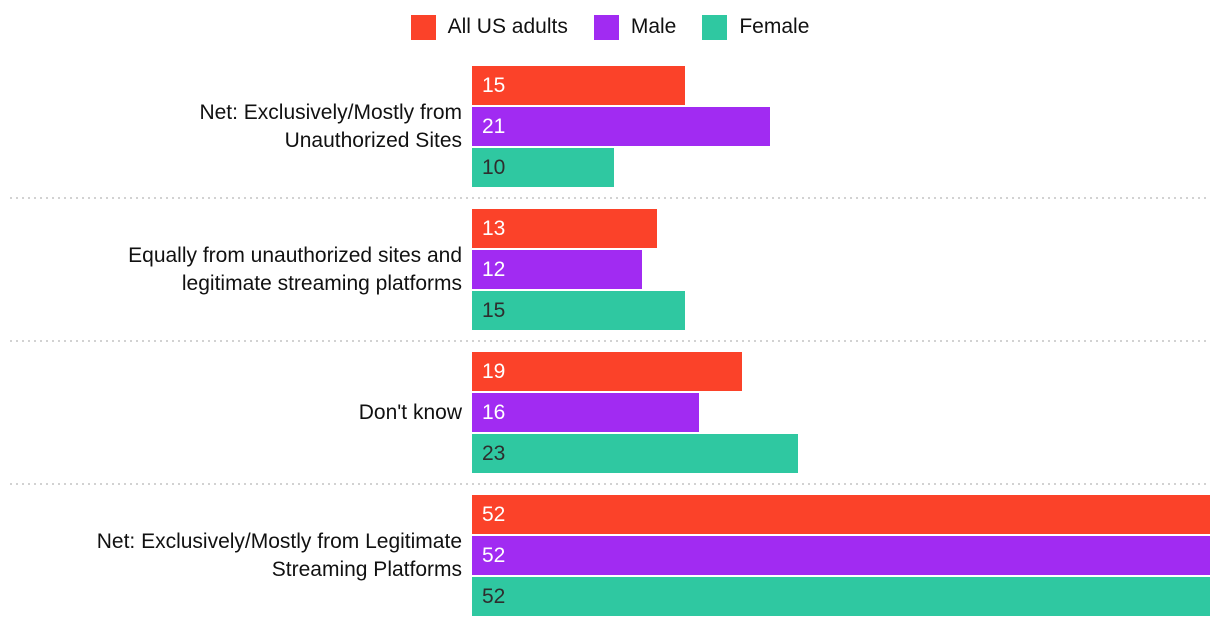 This screenshot has height=626, width=1220. What do you see at coordinates (423, 27) in the screenshot?
I see `legend-swatch-all-us-adults-icon` at bounding box center [423, 27].